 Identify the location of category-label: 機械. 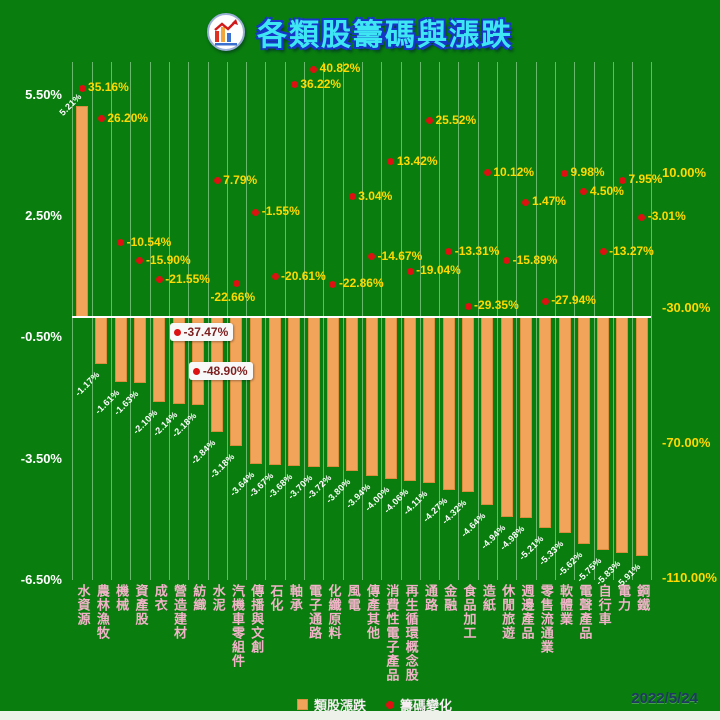
(122, 598).